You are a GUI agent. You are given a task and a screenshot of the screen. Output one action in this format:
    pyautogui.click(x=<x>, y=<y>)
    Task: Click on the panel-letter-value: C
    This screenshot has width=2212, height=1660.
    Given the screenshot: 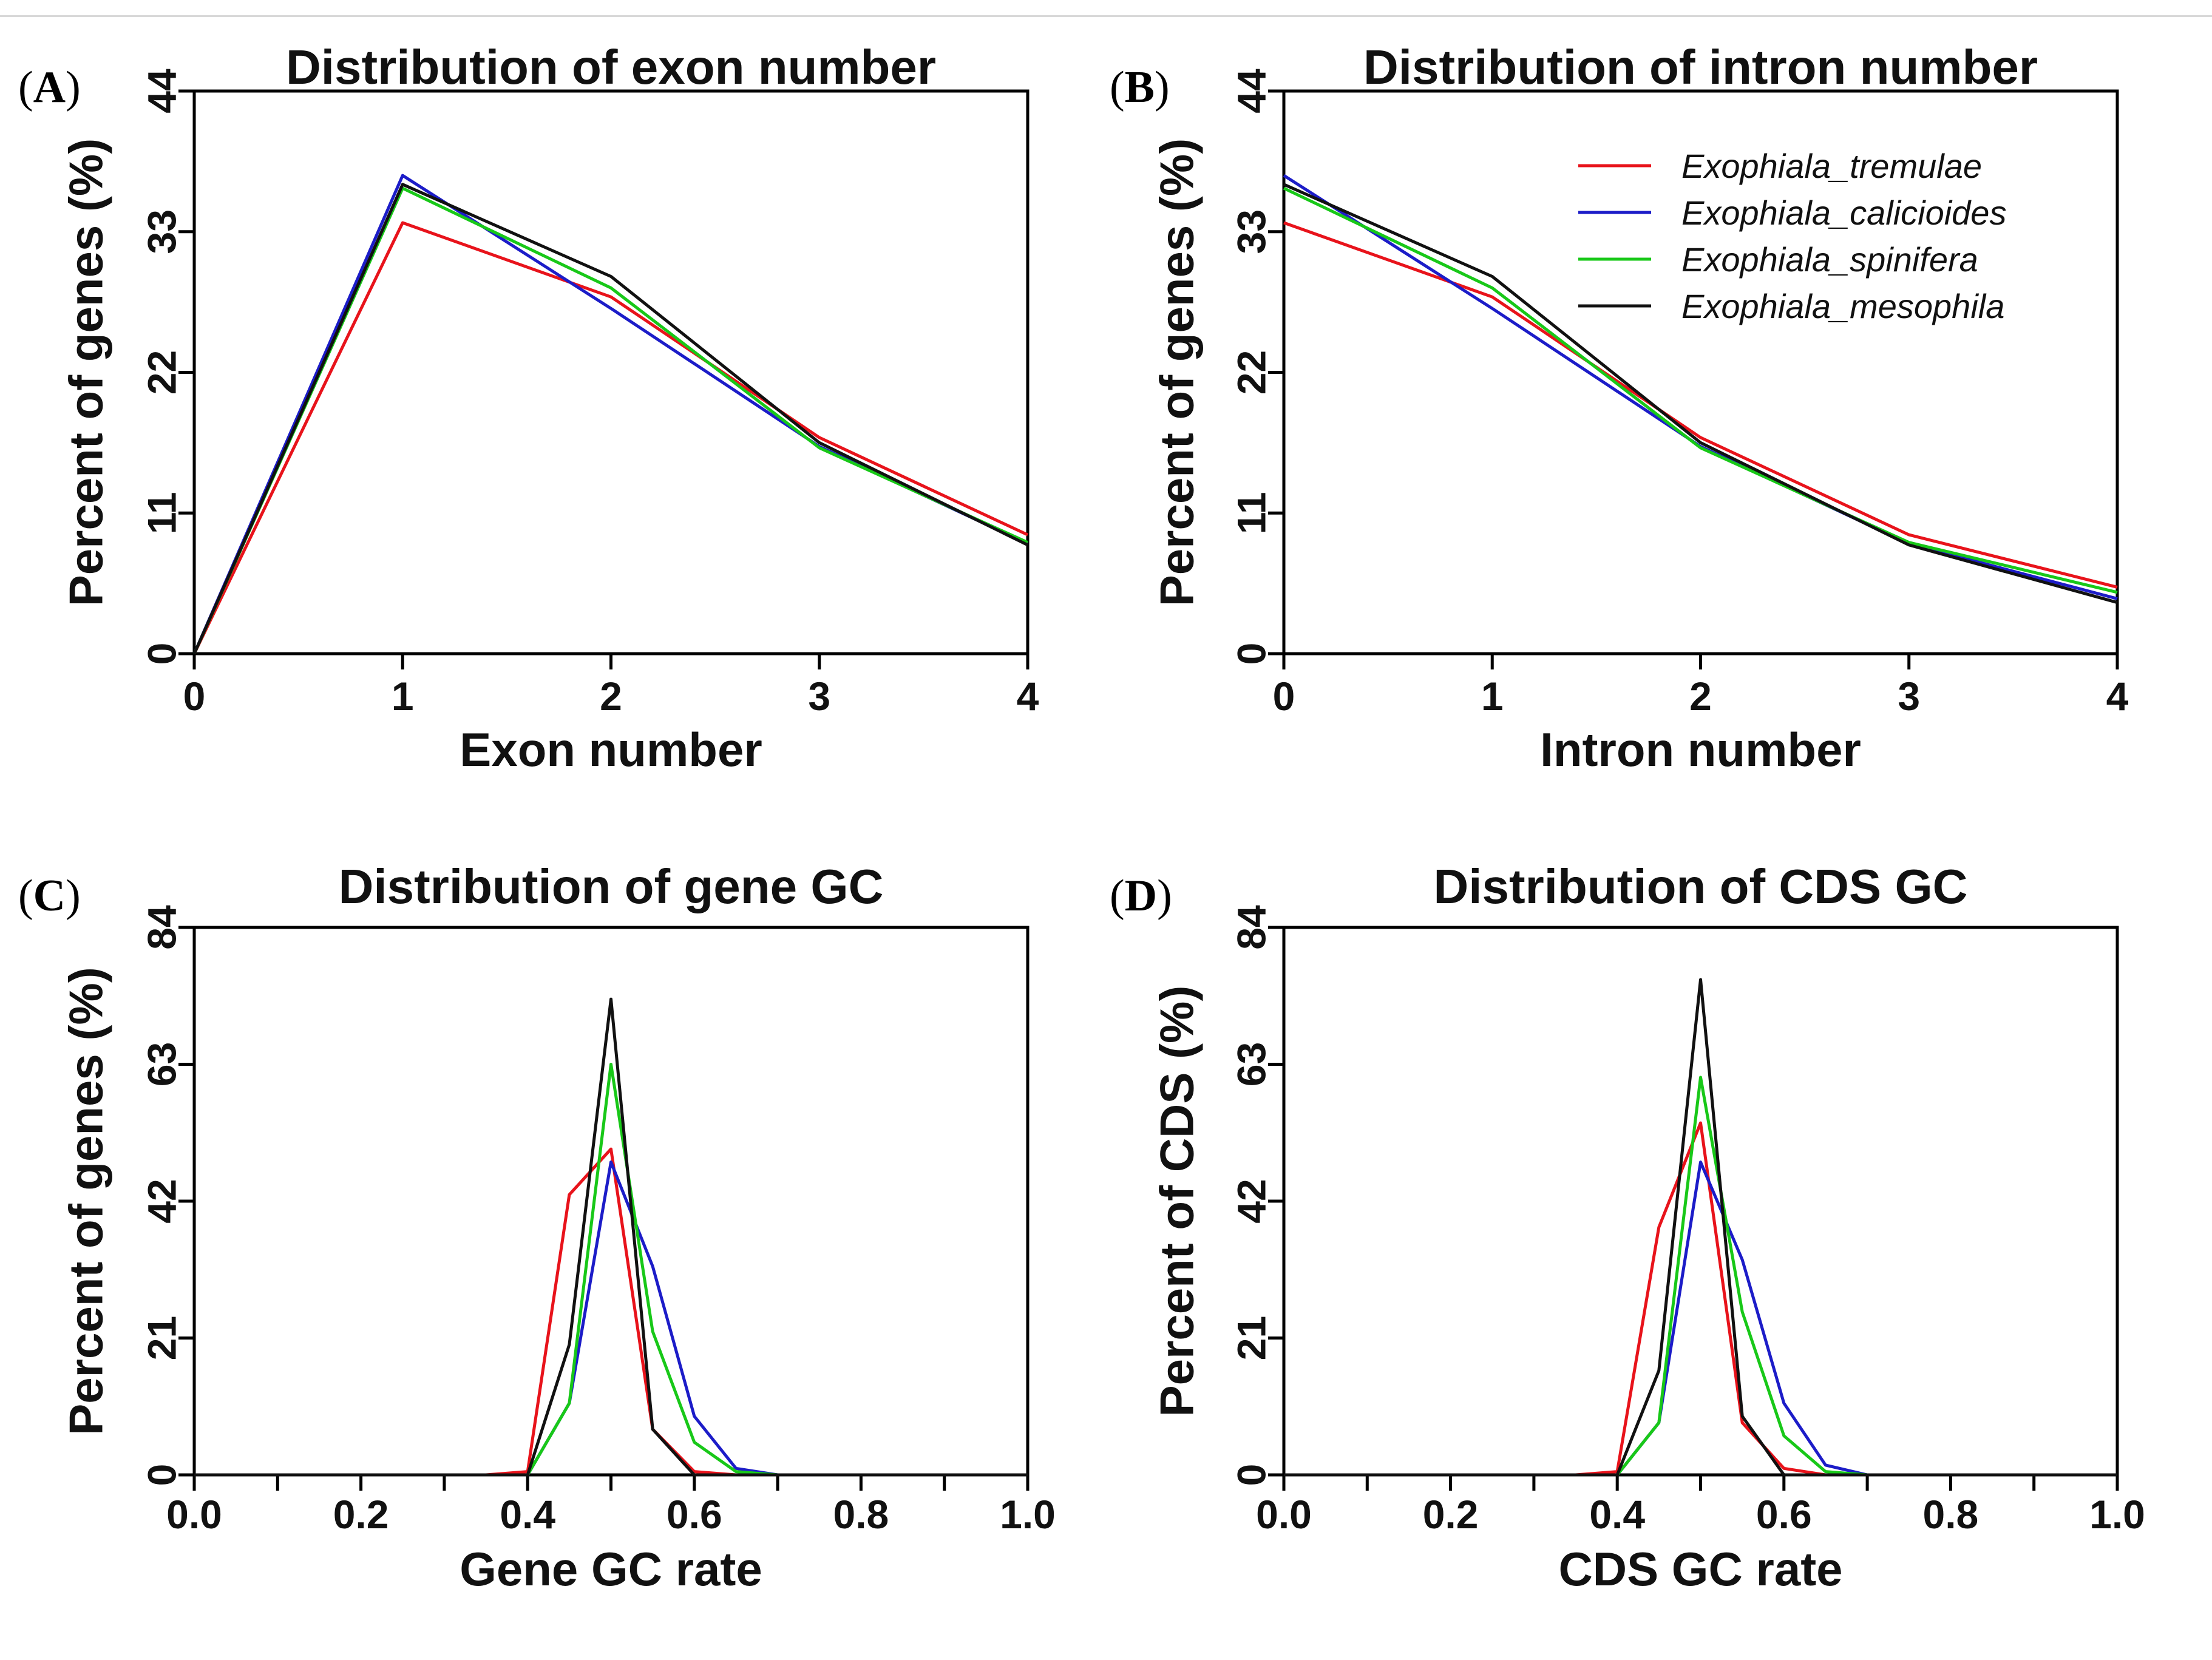 What is the action you would take?
    pyautogui.click(x=49, y=896)
    